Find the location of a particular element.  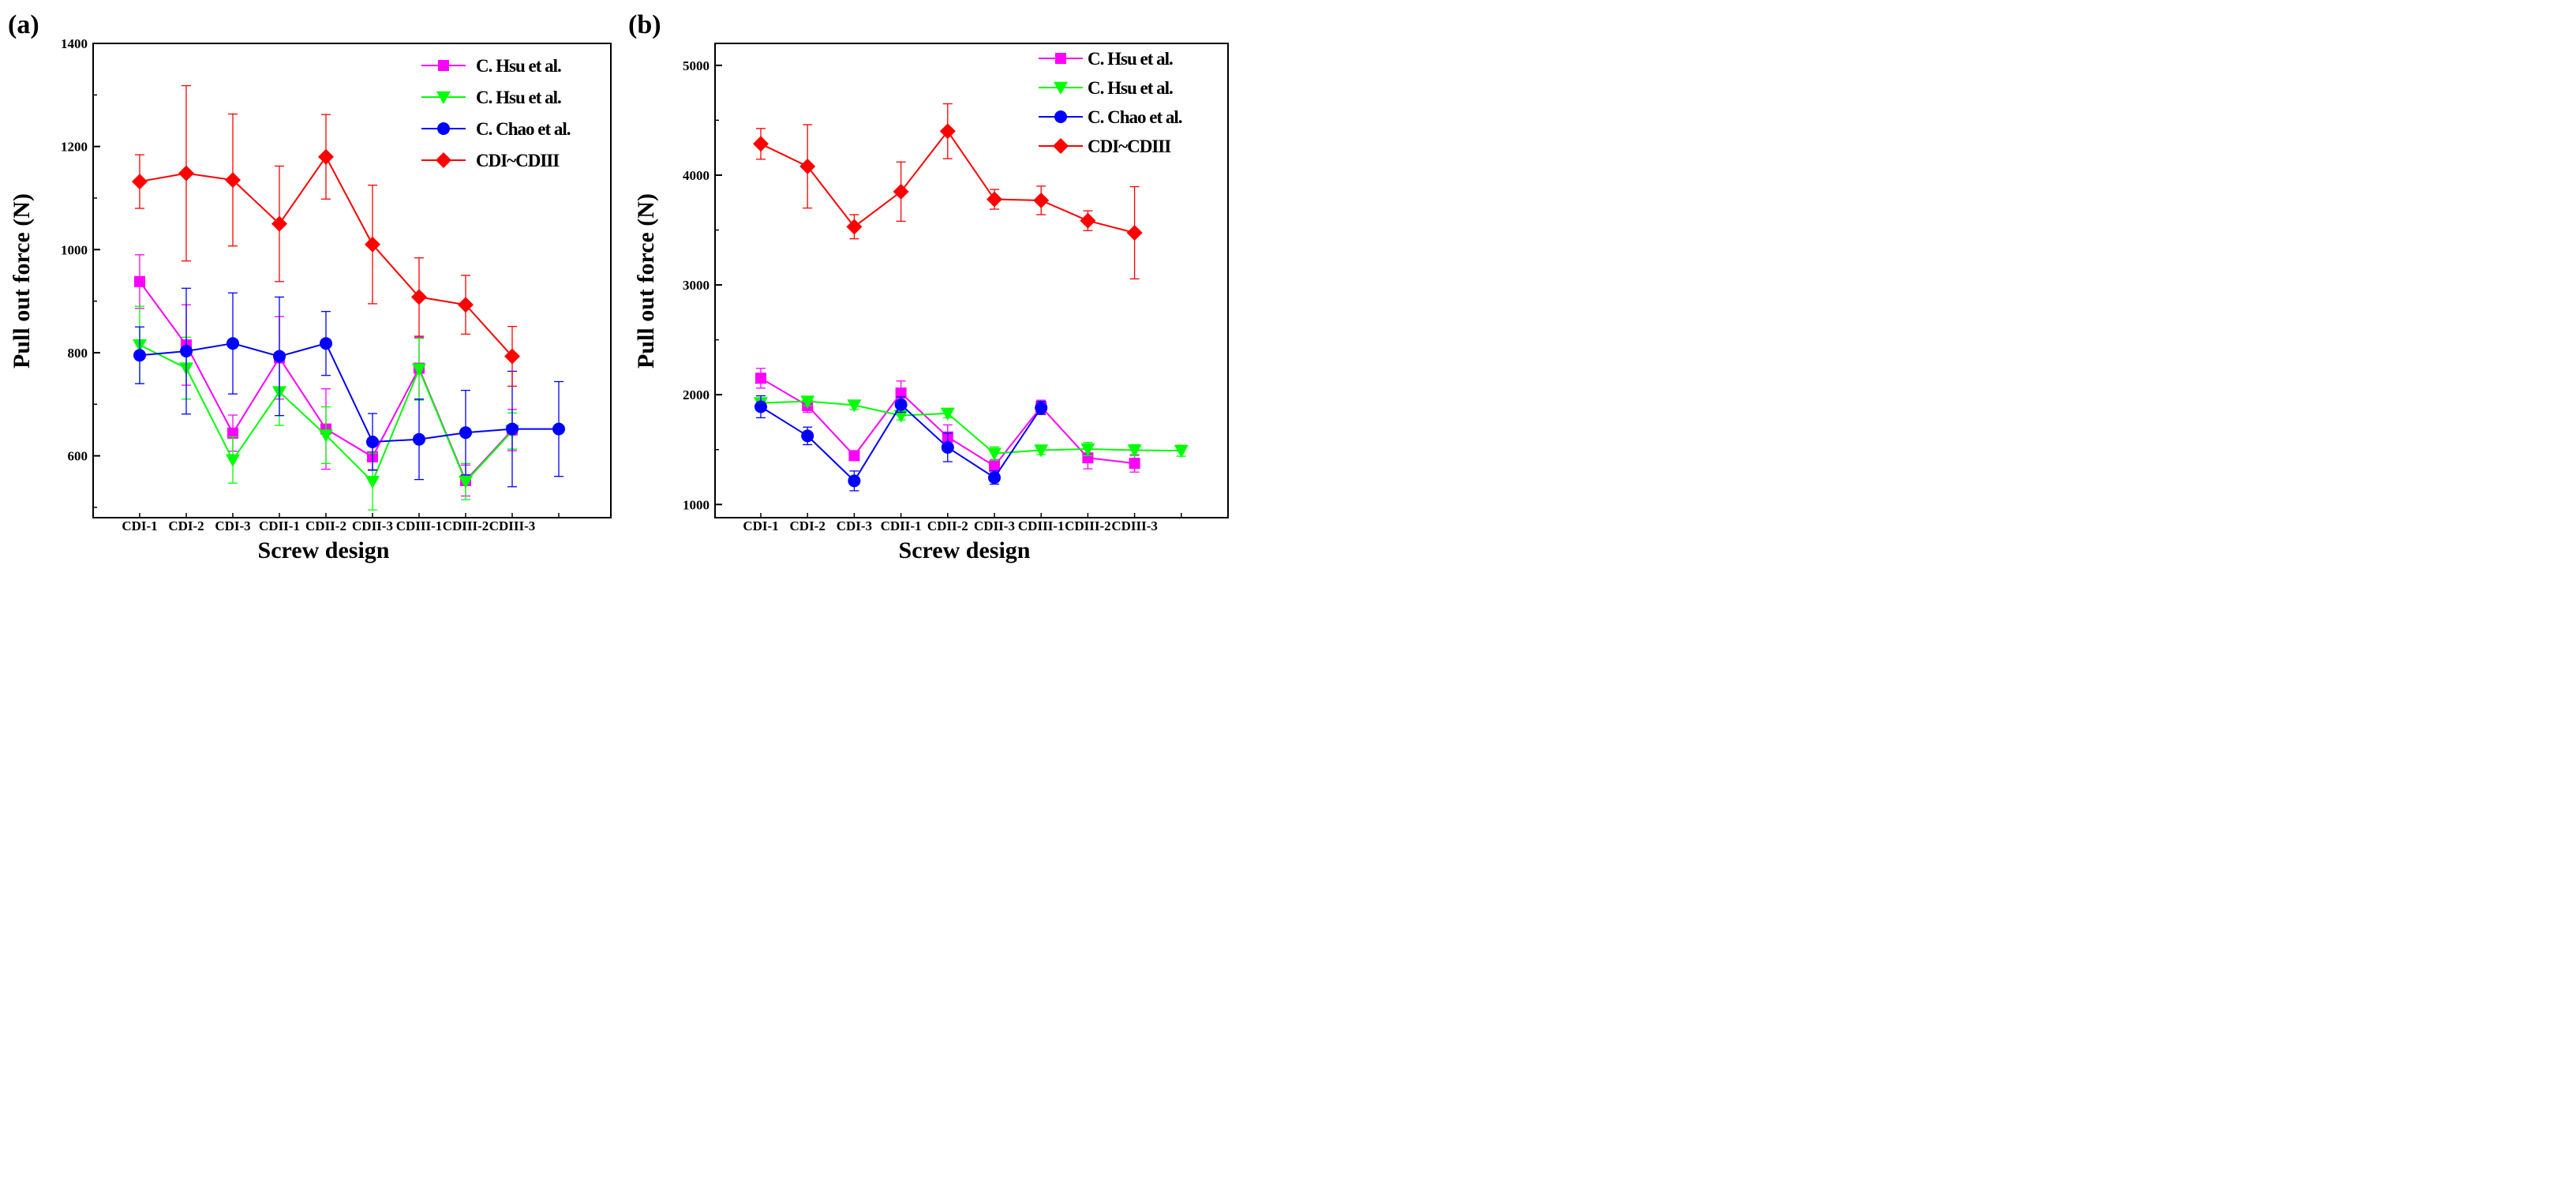

y-tick-label: 3000 is located at coordinates (696, 285).